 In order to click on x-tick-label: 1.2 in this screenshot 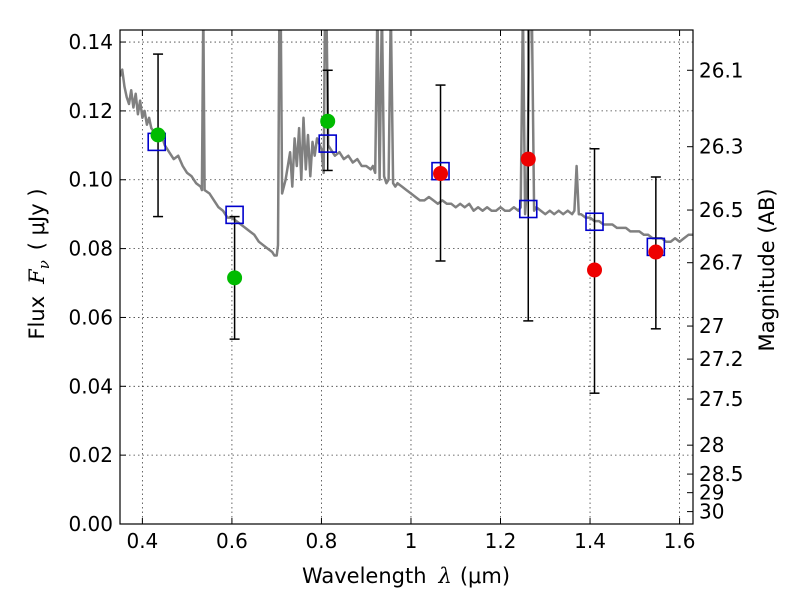, I will do `click(501, 541)`.